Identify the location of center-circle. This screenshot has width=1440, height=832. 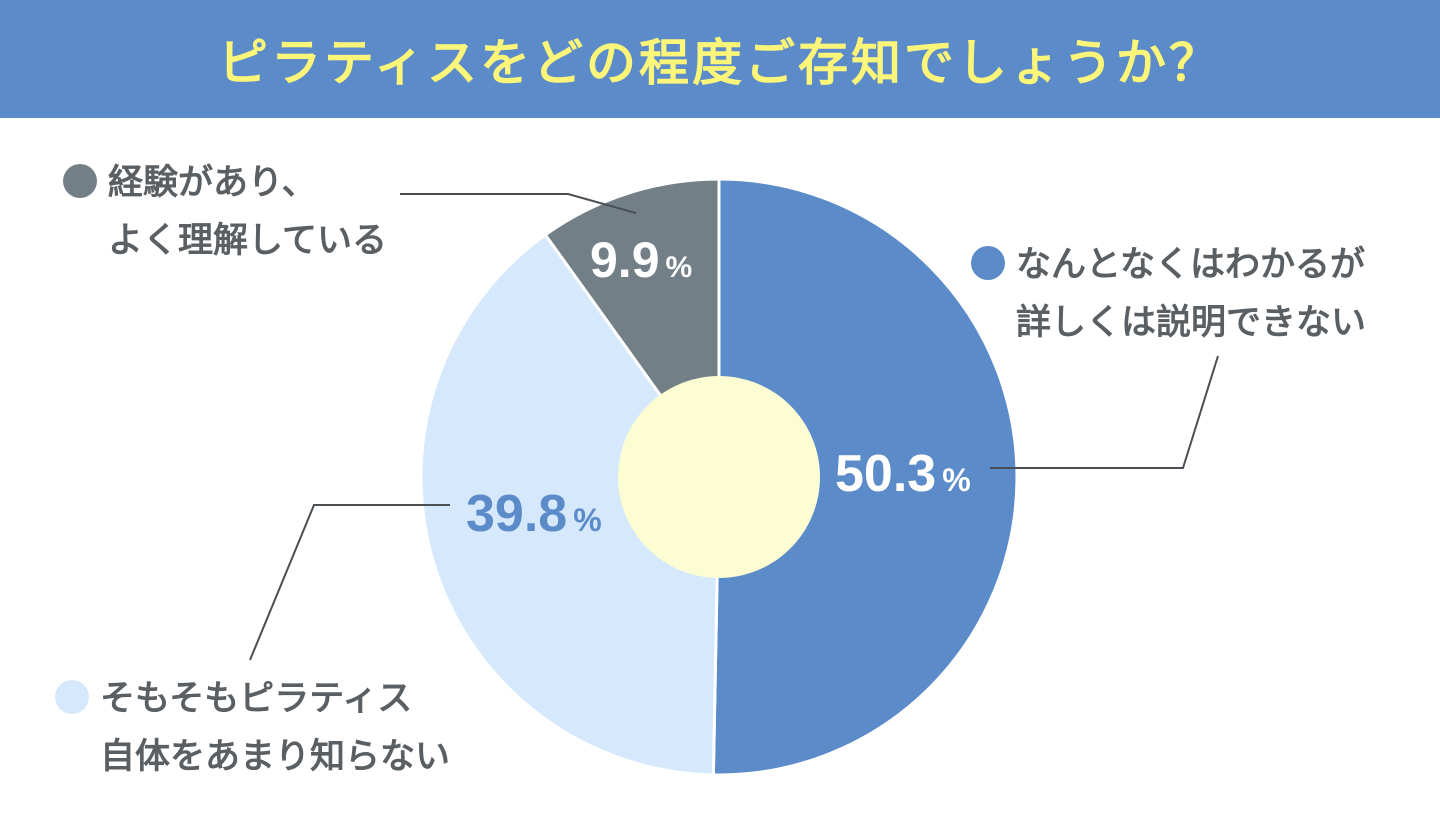
(719, 477).